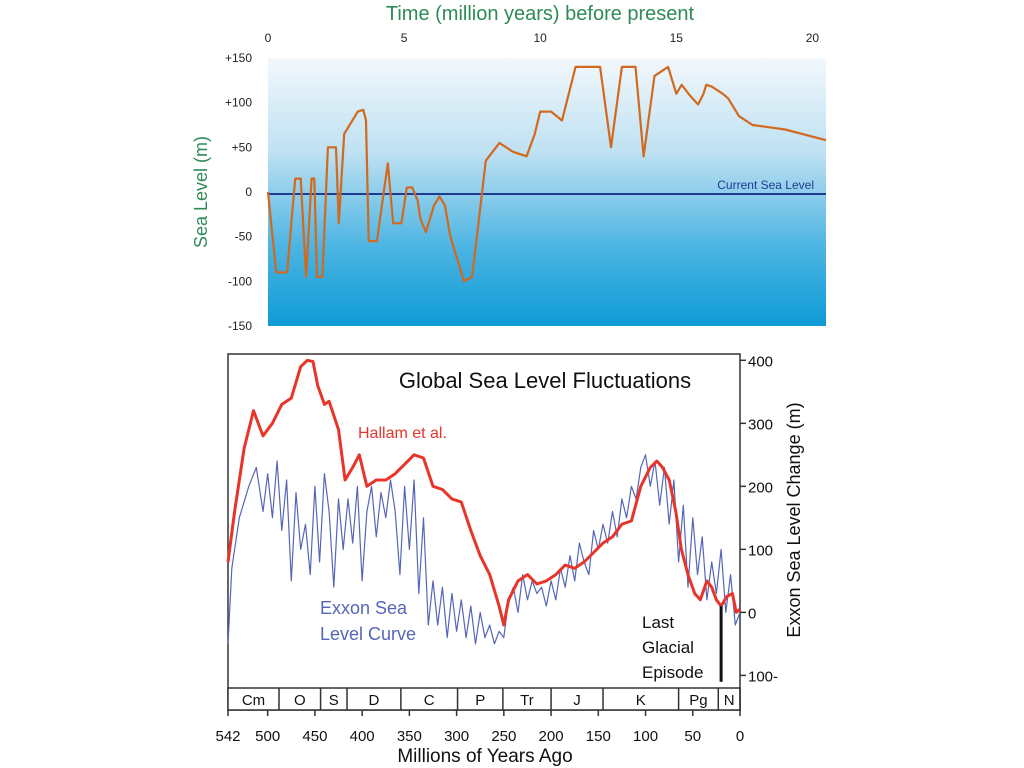 The image size is (1024, 768). I want to click on geologic-period-bar: Cm O S D C P Tr J K Pg N, so click(484, 699).